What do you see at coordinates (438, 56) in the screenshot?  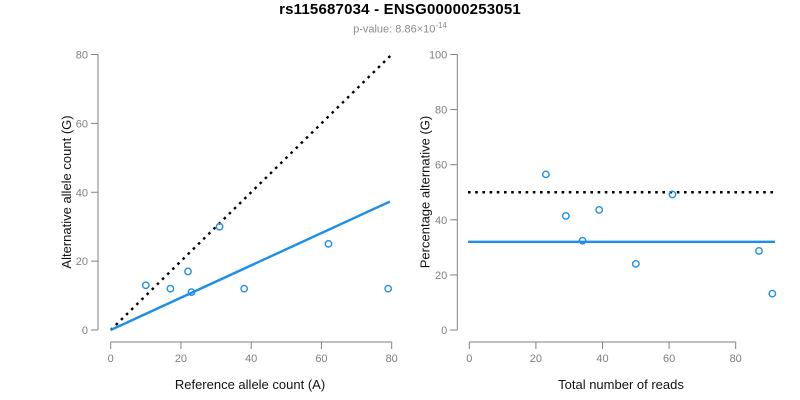 I see `y-tick-label: 100` at bounding box center [438, 56].